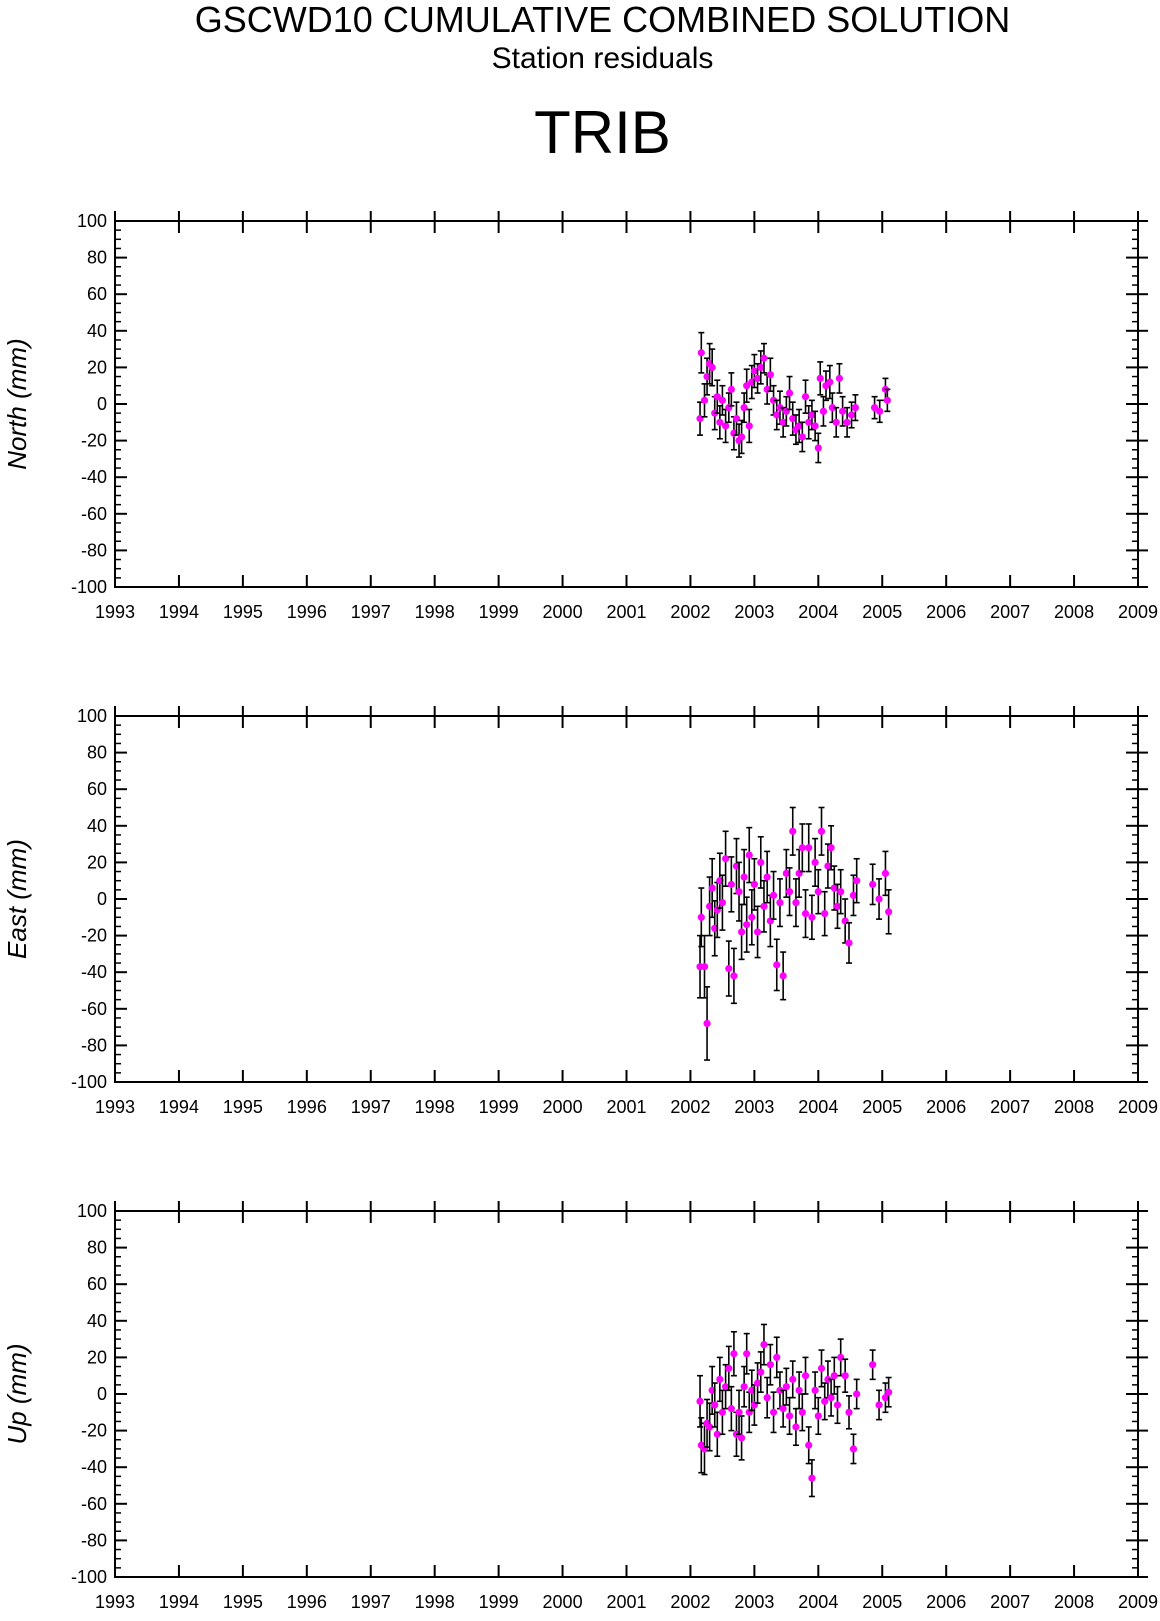 This screenshot has width=1160, height=1621. What do you see at coordinates (92, 221) in the screenshot?
I see `y-tick-label: 100` at bounding box center [92, 221].